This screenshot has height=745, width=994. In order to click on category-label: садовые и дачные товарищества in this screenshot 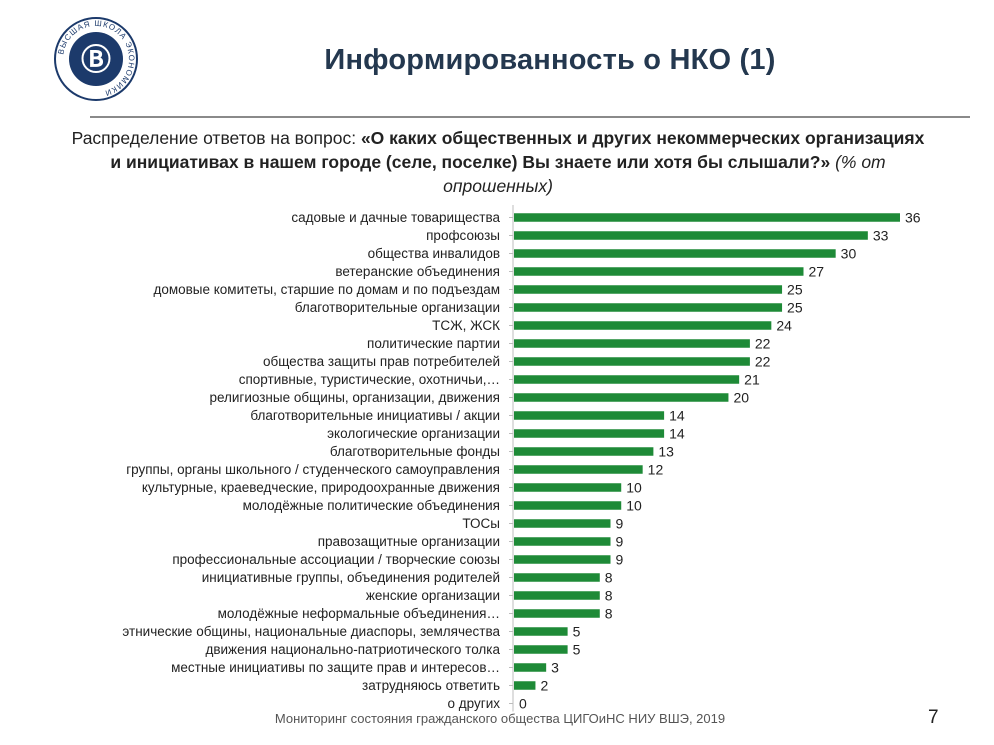, I will do `click(395, 217)`.